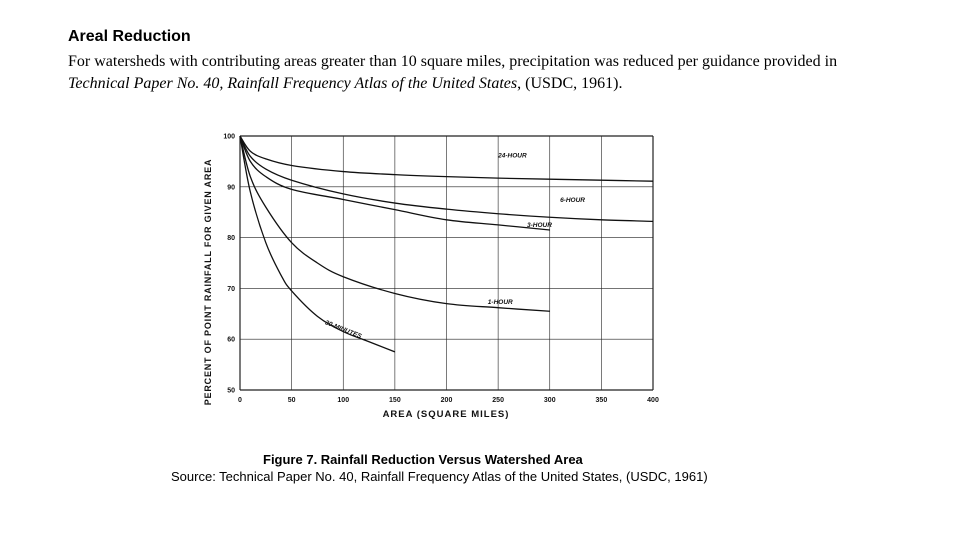  I want to click on x-tick-label: 150, so click(395, 400).